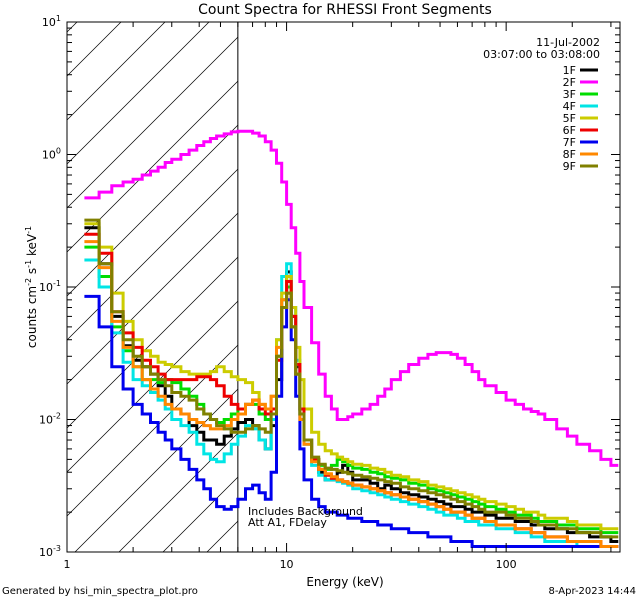 Image resolution: width=640 pixels, height=600 pixels. What do you see at coordinates (51, 21) in the screenshot?
I see `y-tick-label: 10¹` at bounding box center [51, 21].